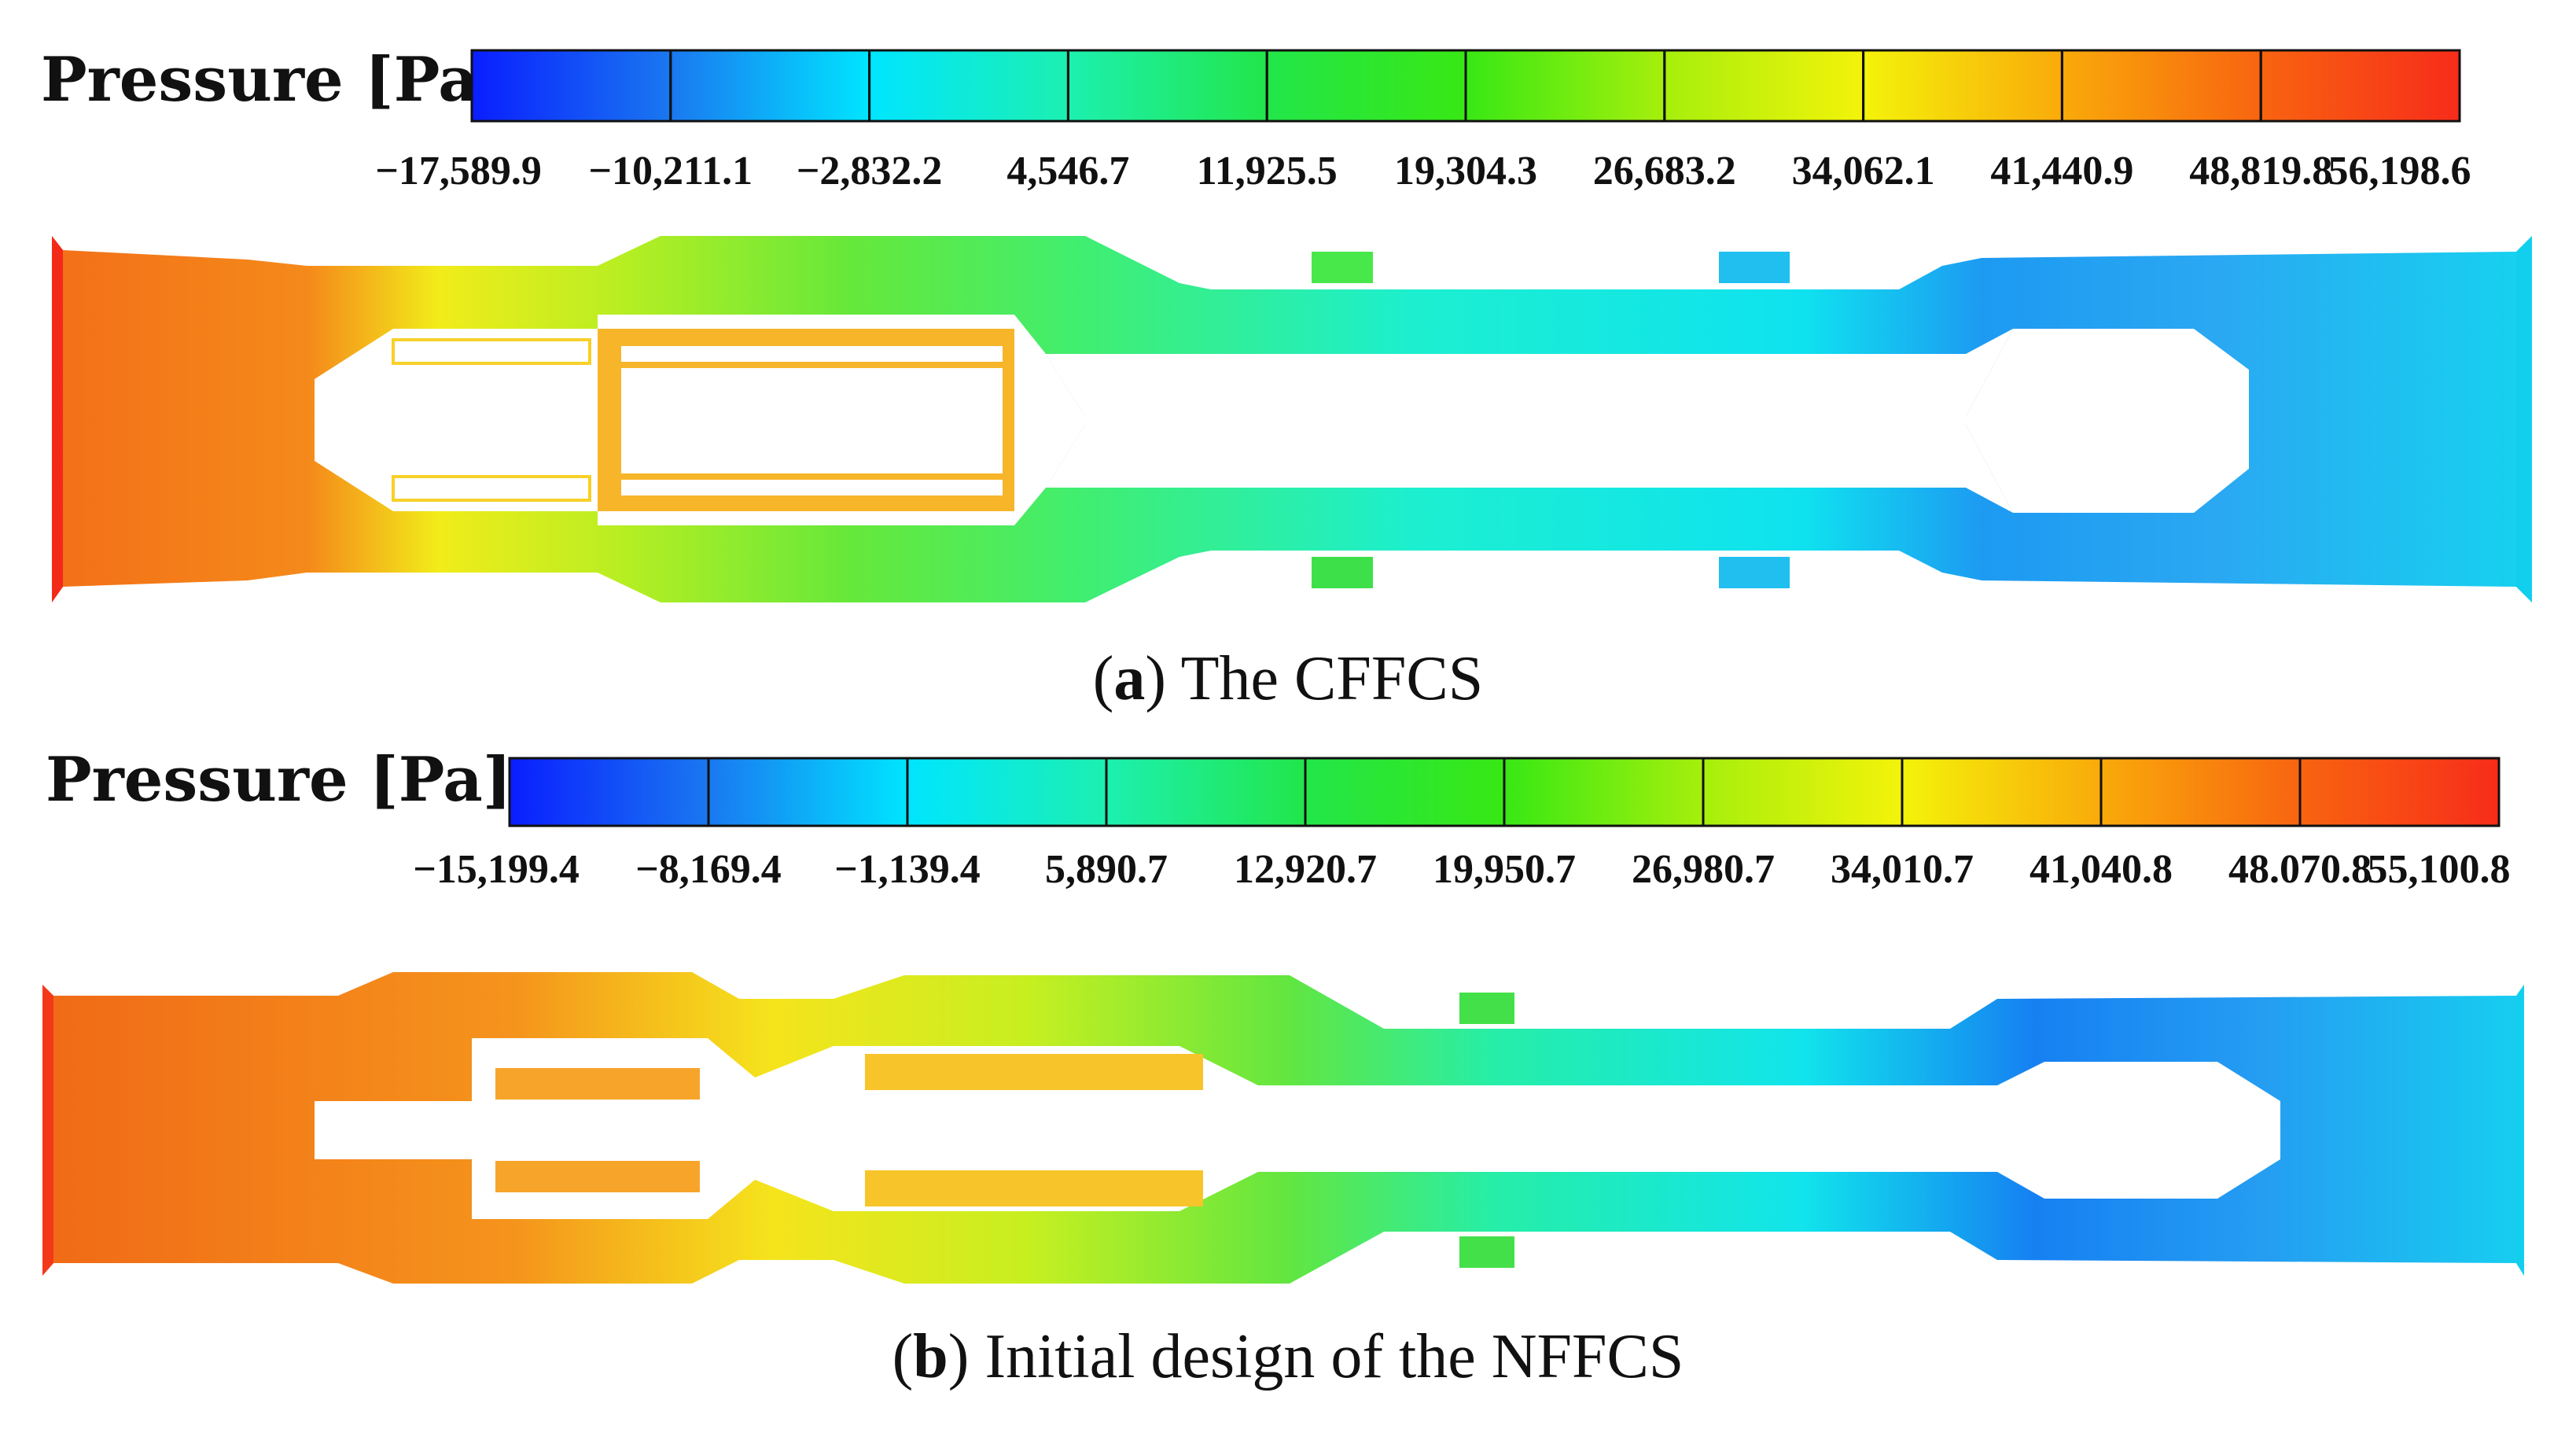 Image resolution: width=2576 pixels, height=1444 pixels. What do you see at coordinates (1267, 171) in the screenshot?
I see `colorbar-tick-label: 11,925.5` at bounding box center [1267, 171].